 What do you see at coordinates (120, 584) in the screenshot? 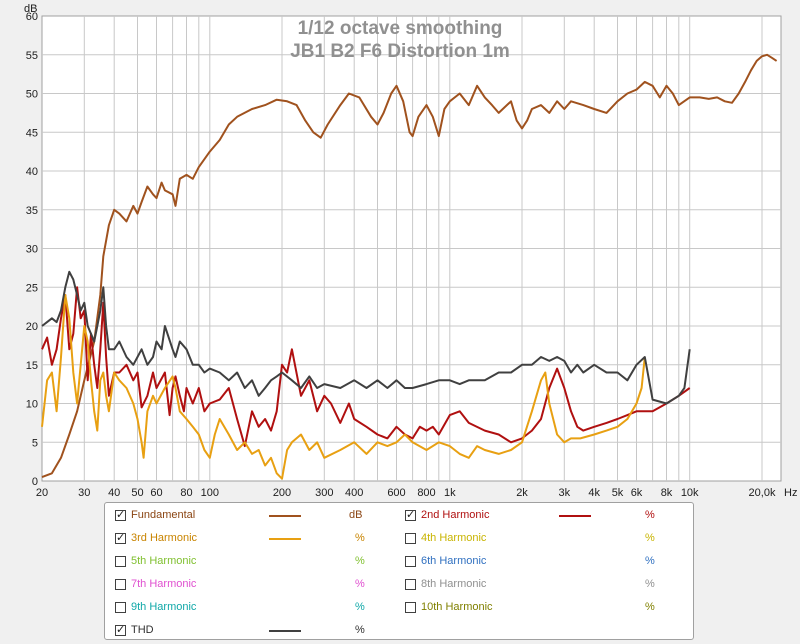
I see `legend-checkbox-7th-harmonic` at bounding box center [120, 584].